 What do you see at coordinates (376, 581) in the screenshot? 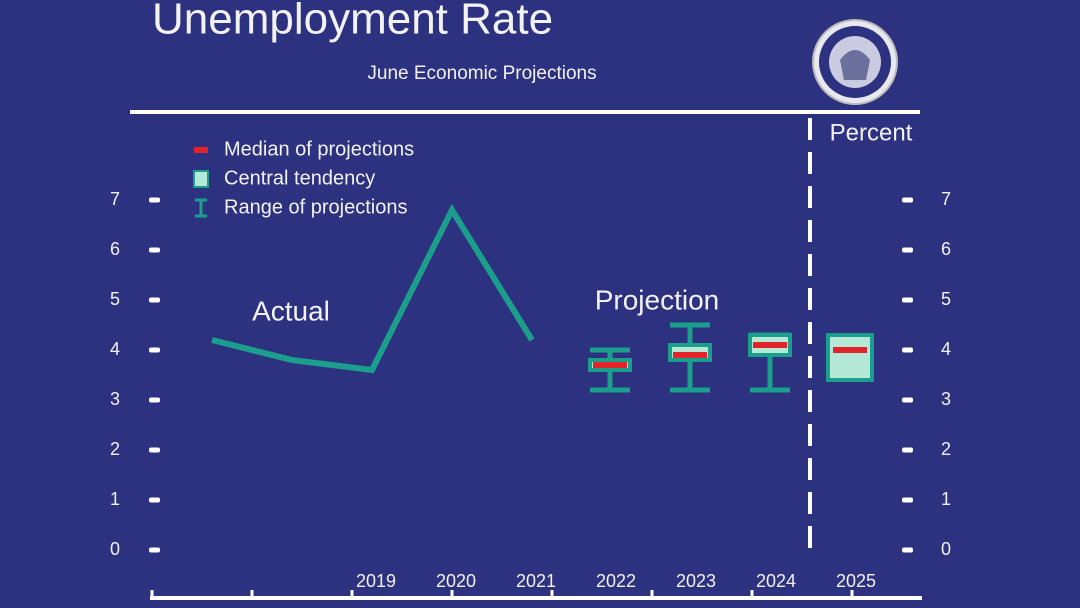
I see `x-tick-label: 2019` at bounding box center [376, 581].